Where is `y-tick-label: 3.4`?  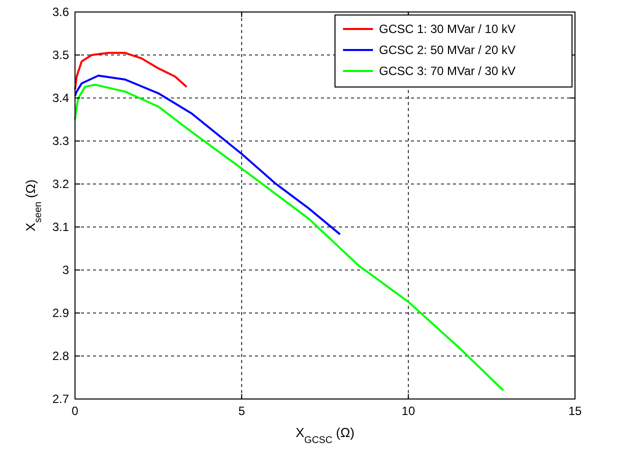
y-tick-label: 3.4 is located at coordinates (61, 98).